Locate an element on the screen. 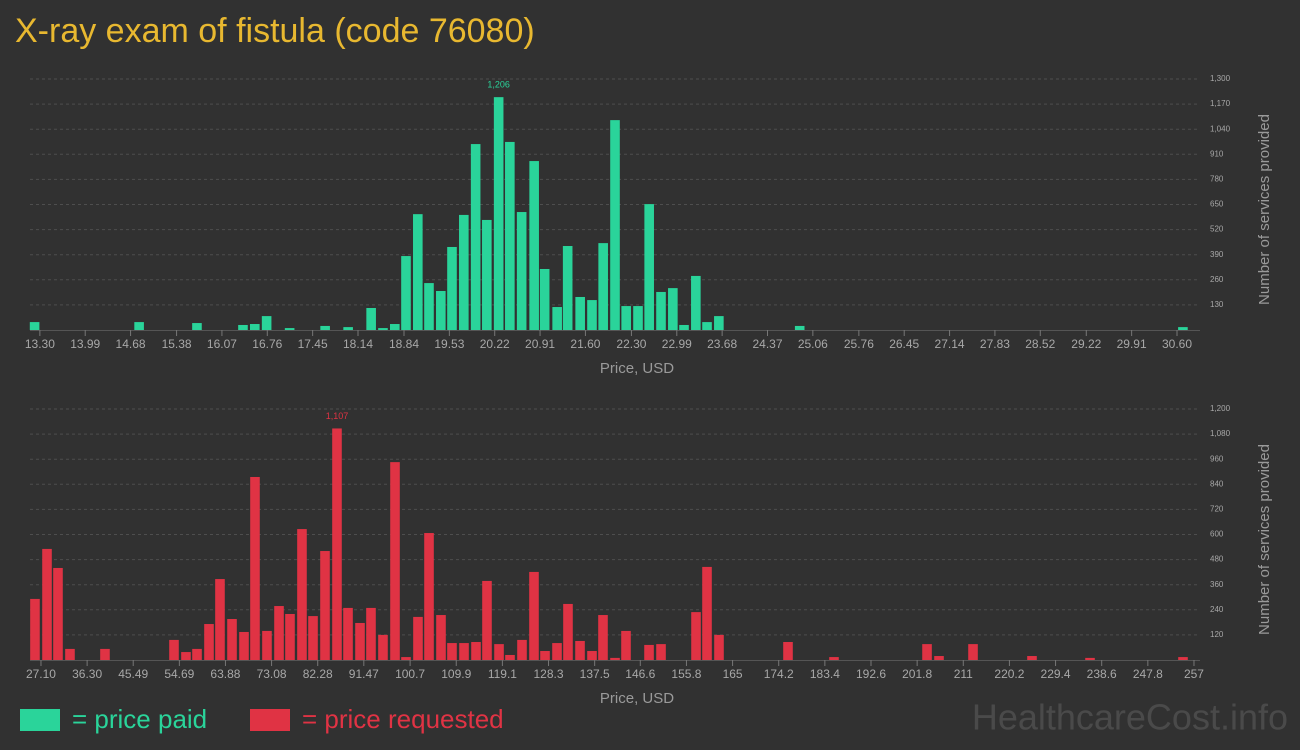 This screenshot has height=750, width=1300. x-tick-label: 21.60 is located at coordinates (585, 344).